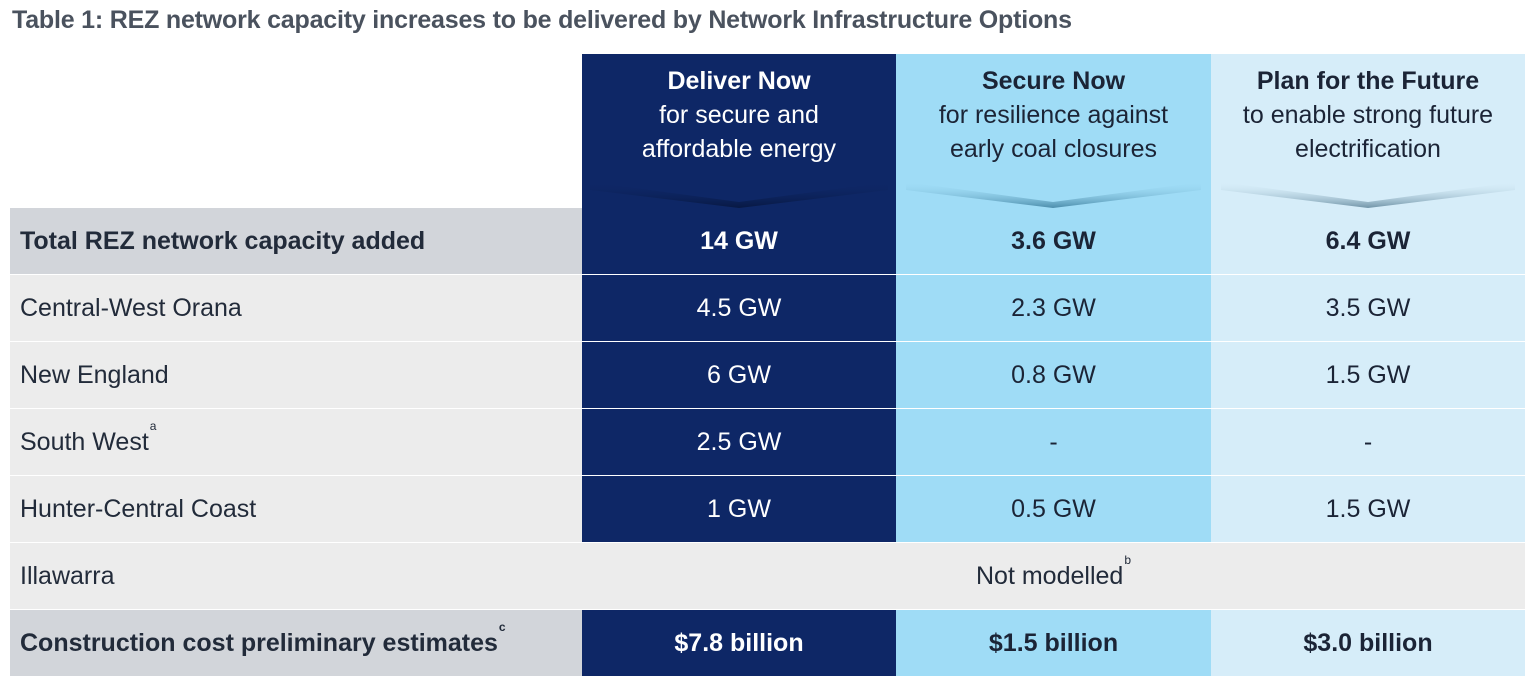 The width and height of the screenshot is (1540, 688). What do you see at coordinates (1053, 115) in the screenshot?
I see `column-subheading-line1: for resilience against` at bounding box center [1053, 115].